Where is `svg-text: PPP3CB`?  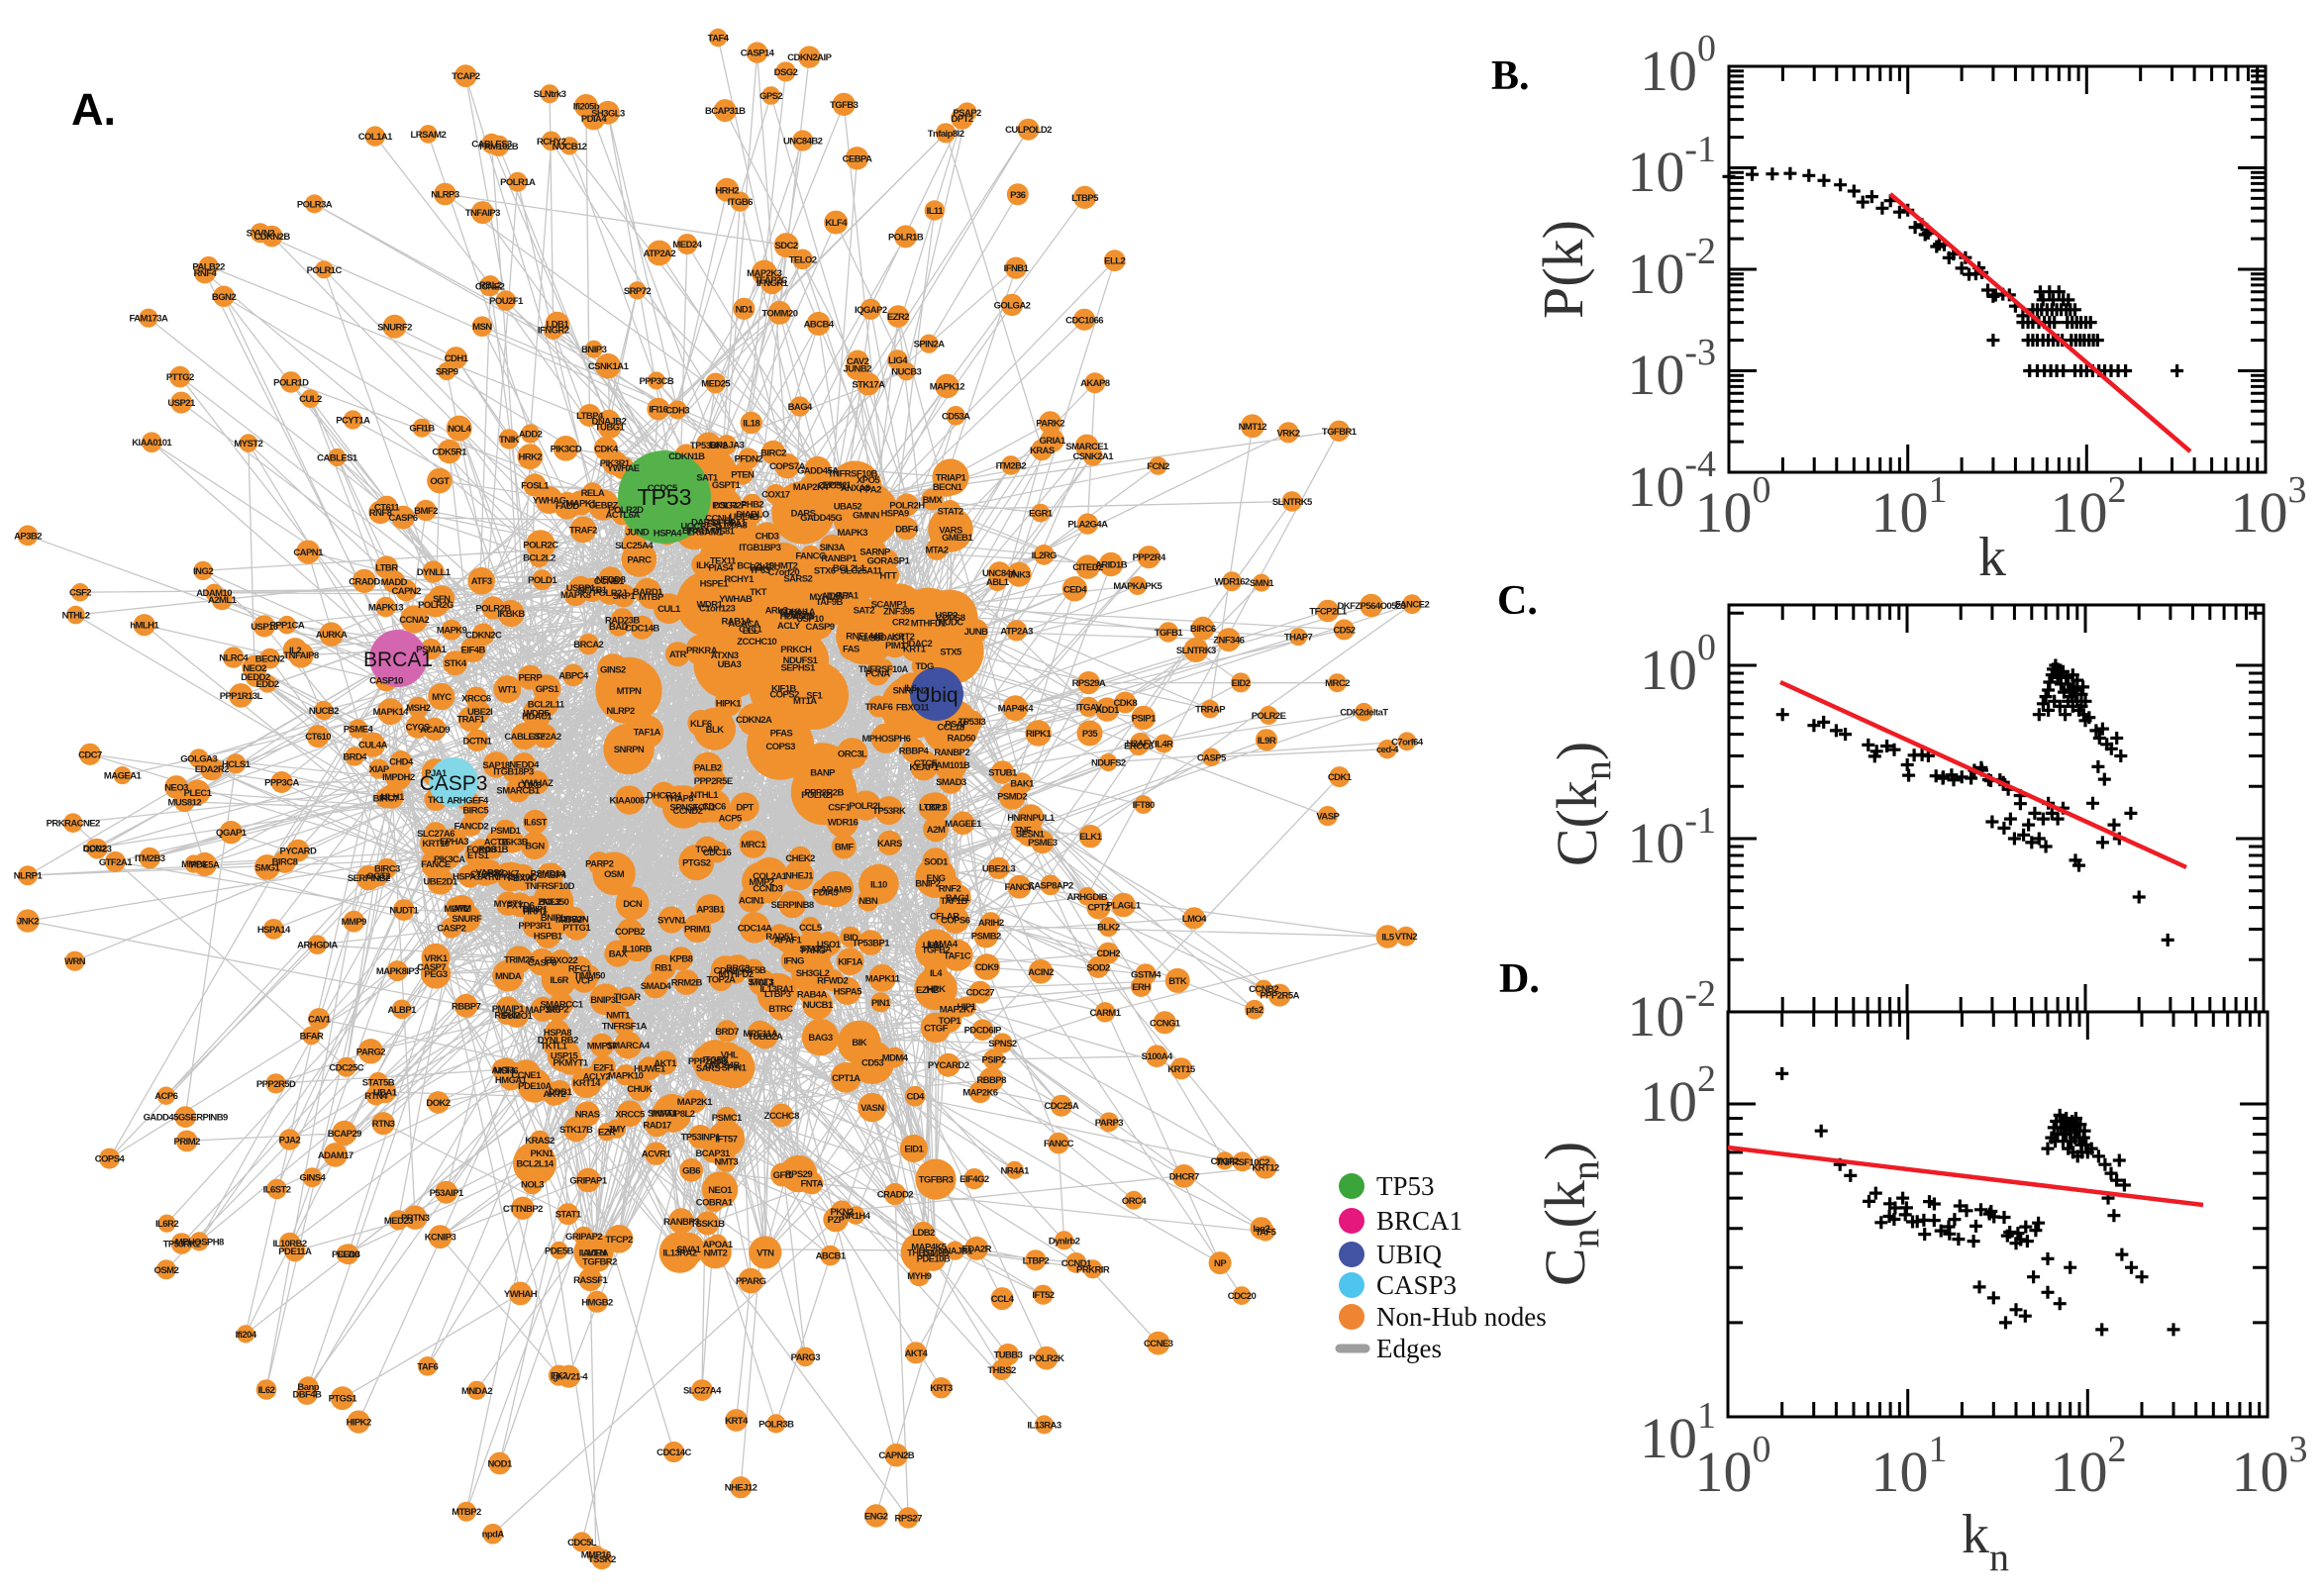 svg-text: PPP3CB is located at coordinates (656, 381).